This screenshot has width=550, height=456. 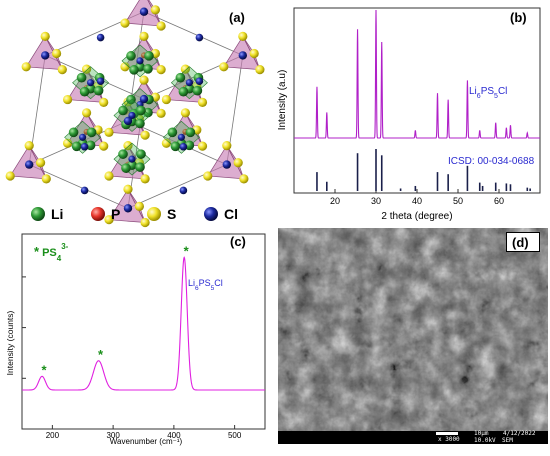 What do you see at coordinates (53, 435) in the screenshot?
I see `raman-x-tick-label: 200` at bounding box center [53, 435].